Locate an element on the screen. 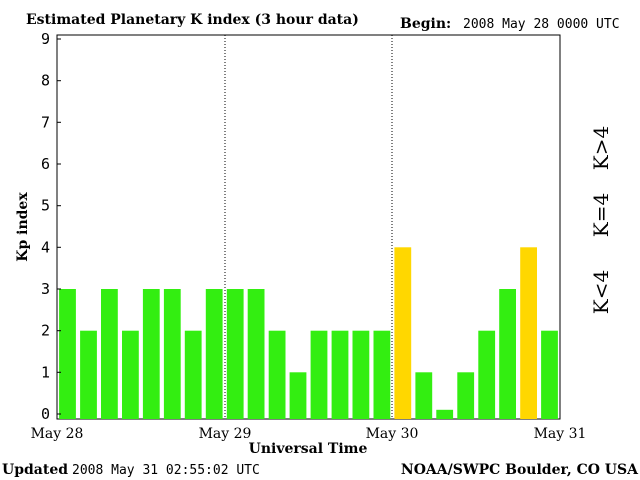 The image size is (640, 480). y-tick-label: 4 is located at coordinates (45, 247).